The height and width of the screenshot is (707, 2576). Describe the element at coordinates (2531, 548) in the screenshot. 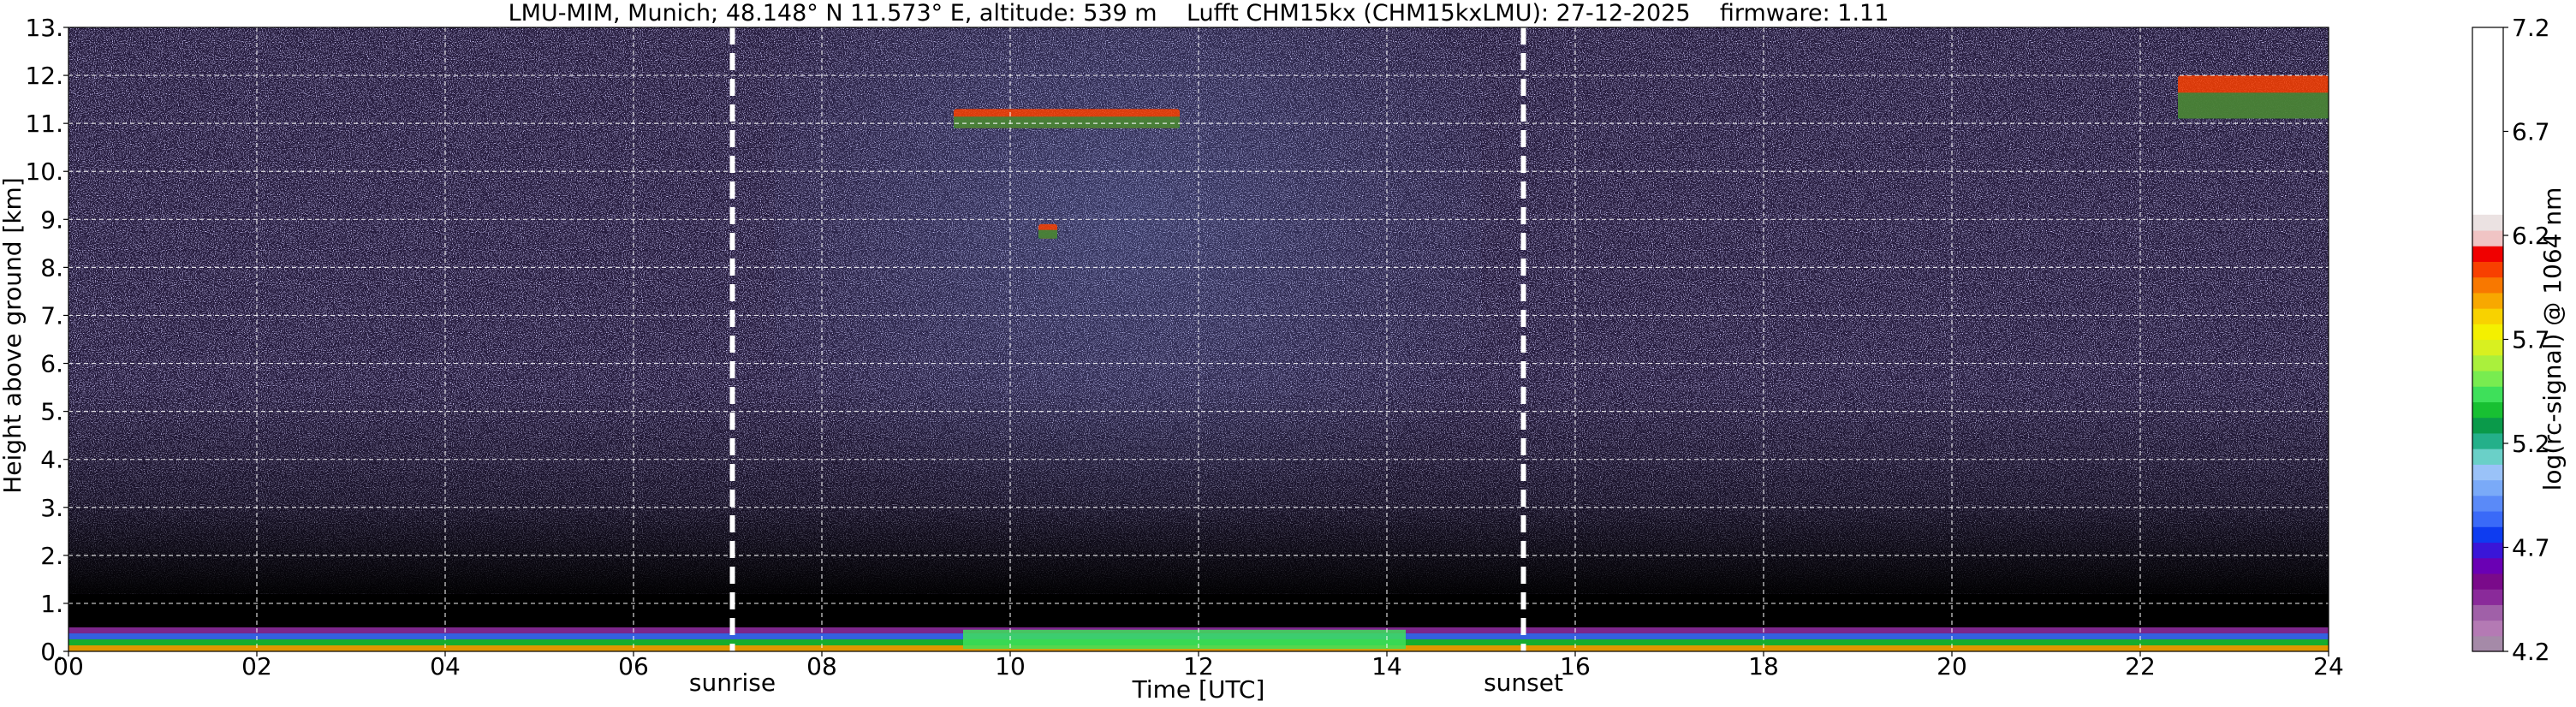

I see `colorbar-tick-label: 4.7` at that location.